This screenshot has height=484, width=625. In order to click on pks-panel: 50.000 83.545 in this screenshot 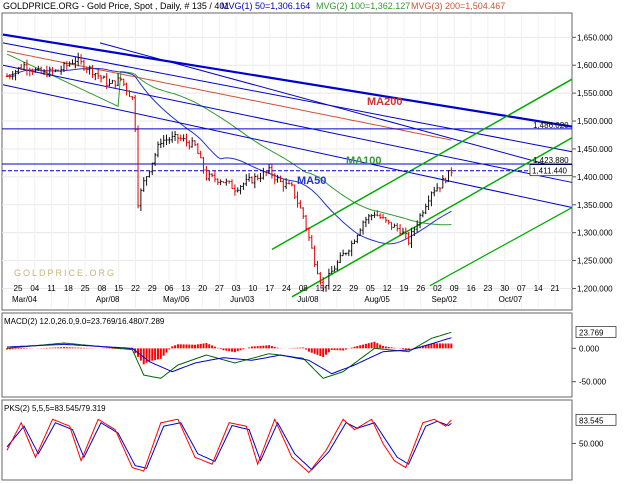, I will do `click(311, 443)`.